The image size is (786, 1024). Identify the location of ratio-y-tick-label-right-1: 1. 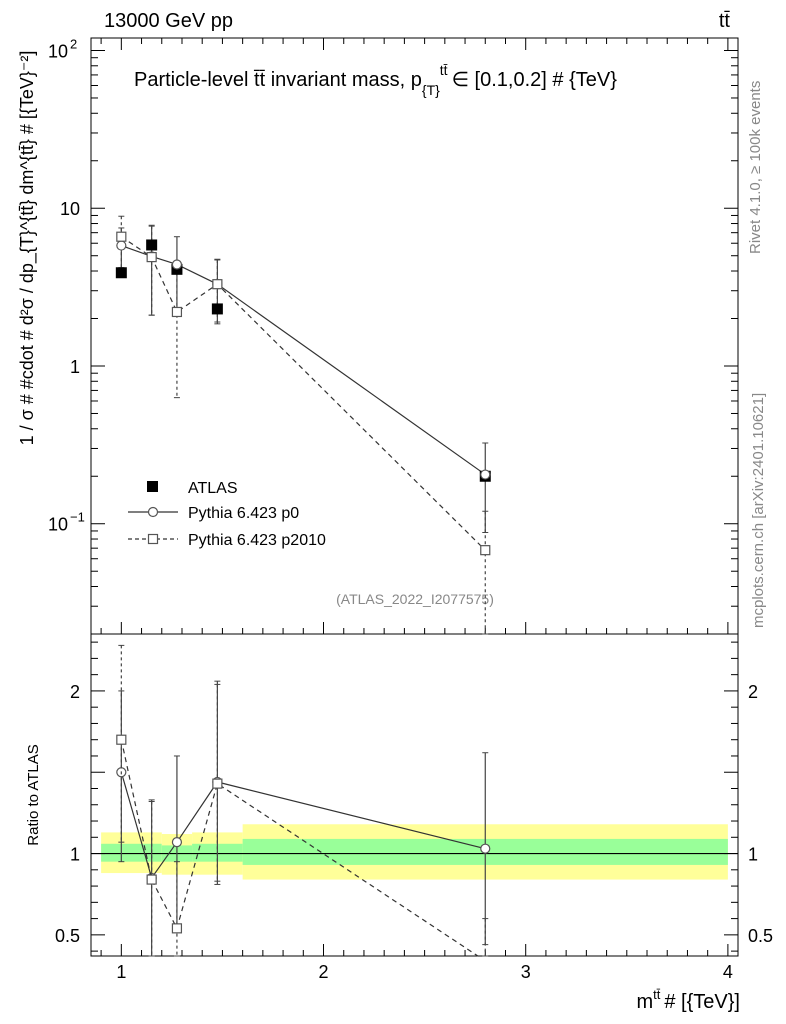
(753, 855).